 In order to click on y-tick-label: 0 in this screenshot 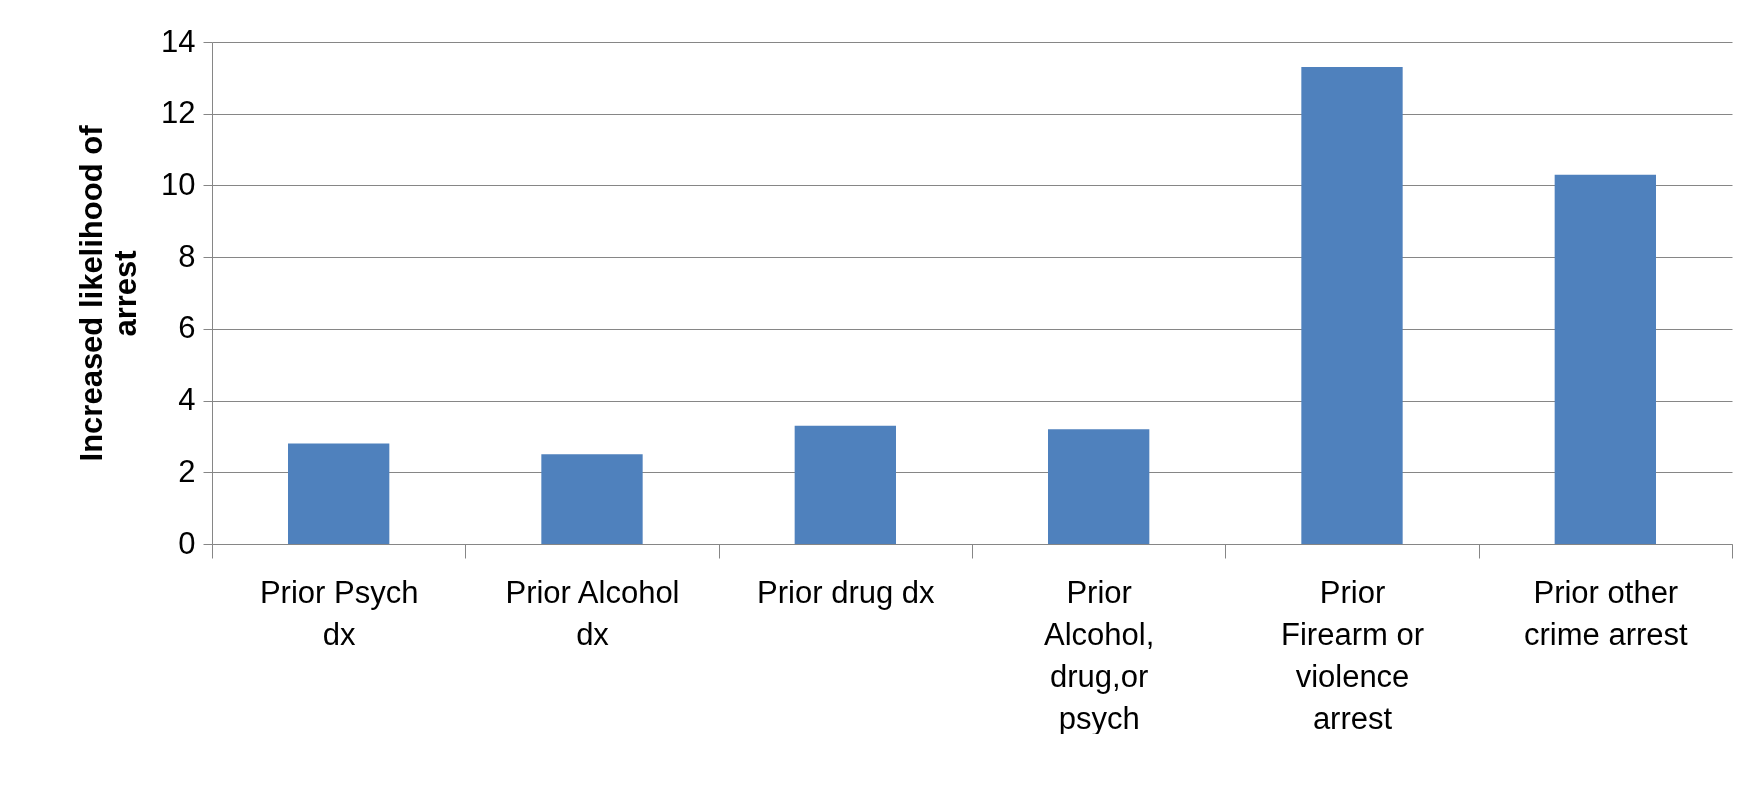, I will do `click(187, 543)`.